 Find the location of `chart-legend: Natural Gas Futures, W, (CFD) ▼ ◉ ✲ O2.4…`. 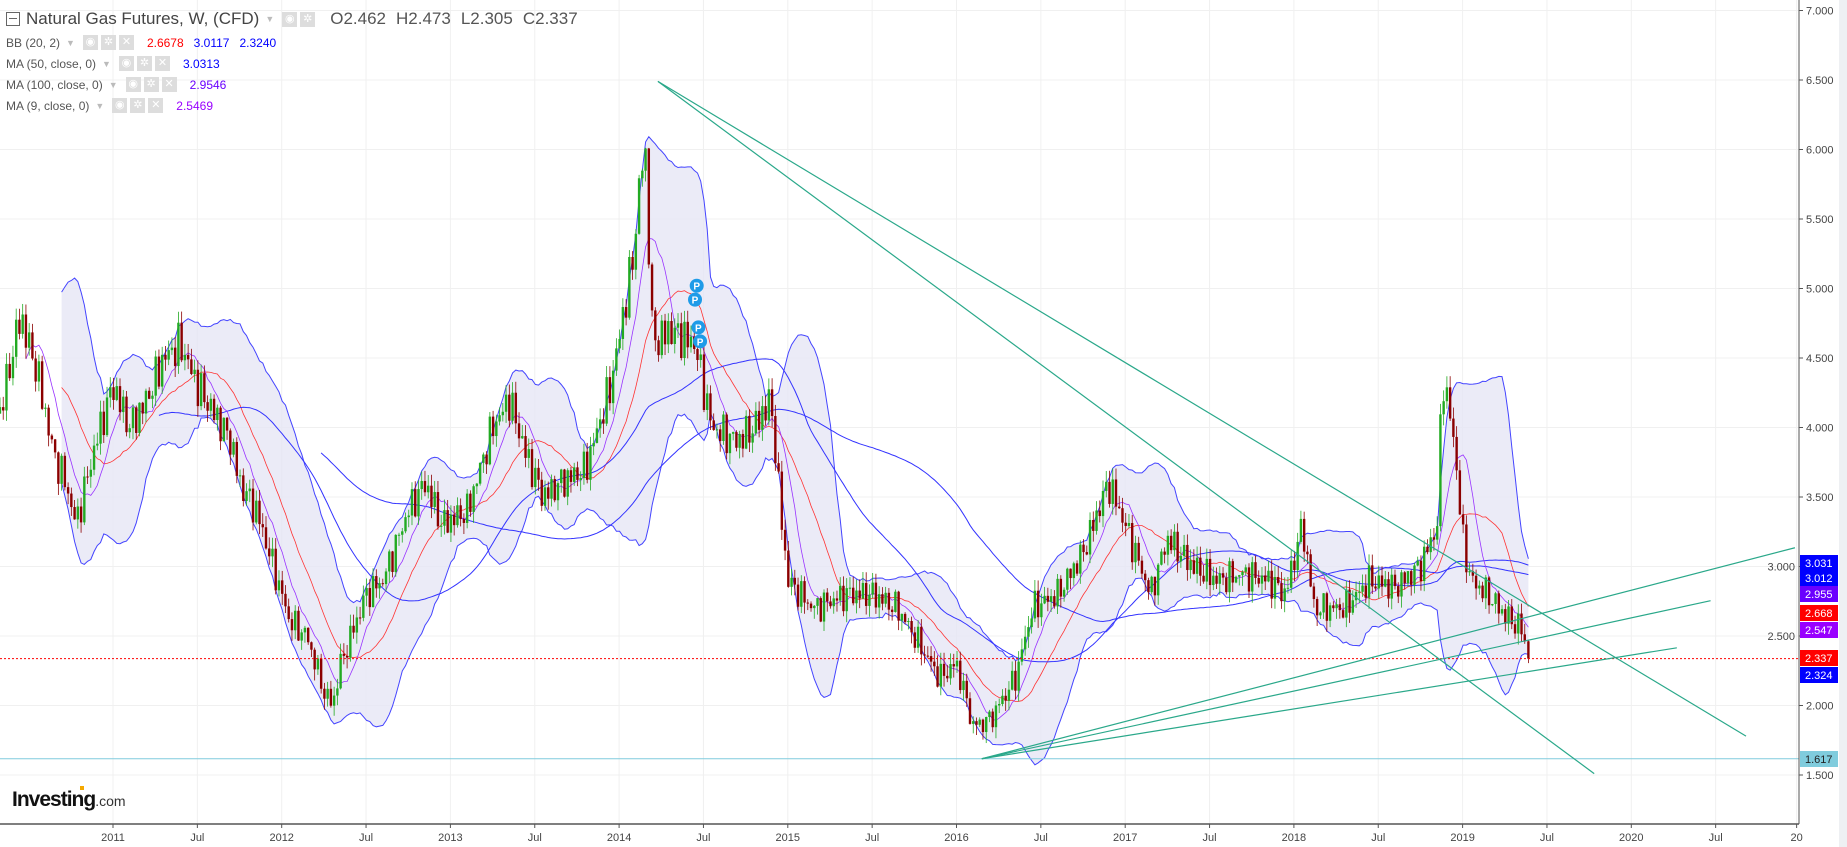

chart-legend: Natural Gas Futures, W, (CFD) ▼ ◉ ✲ O2.4… is located at coordinates (292, 61).